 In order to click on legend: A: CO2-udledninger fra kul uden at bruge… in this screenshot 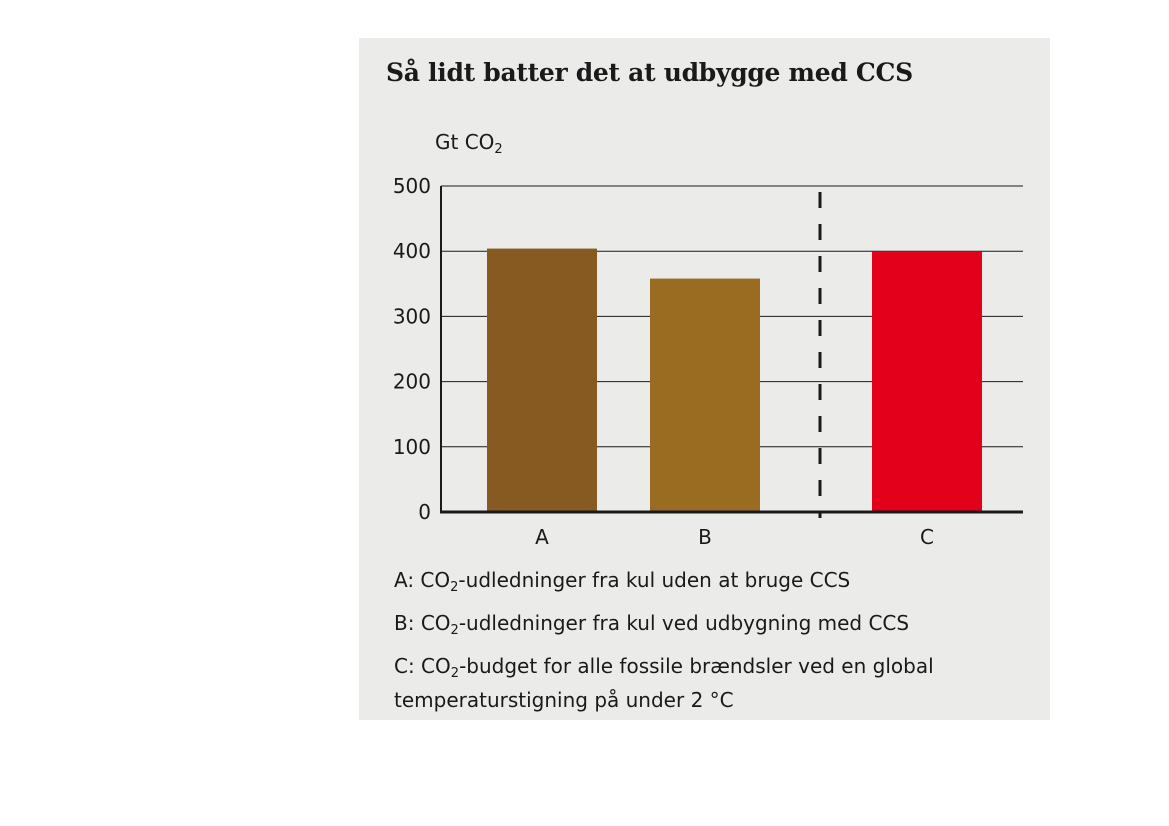, I will do `click(714, 644)`.